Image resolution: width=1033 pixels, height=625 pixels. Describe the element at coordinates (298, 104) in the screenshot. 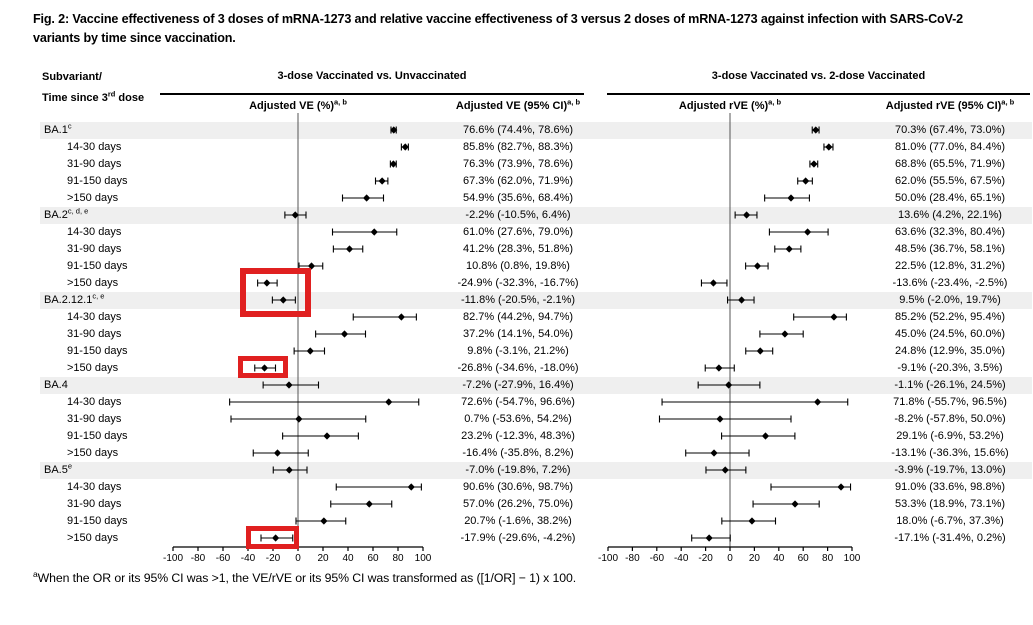

I see `col-header-ve-plot: Adjusted VE (%)a, b` at that location.